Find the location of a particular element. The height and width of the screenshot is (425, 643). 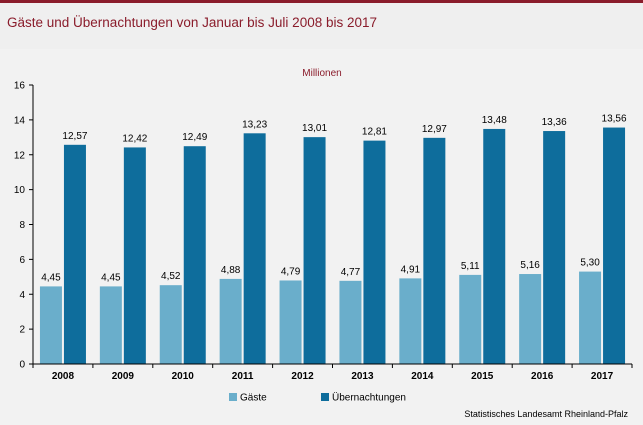

x-tick-label: 2011 is located at coordinates (243, 376).